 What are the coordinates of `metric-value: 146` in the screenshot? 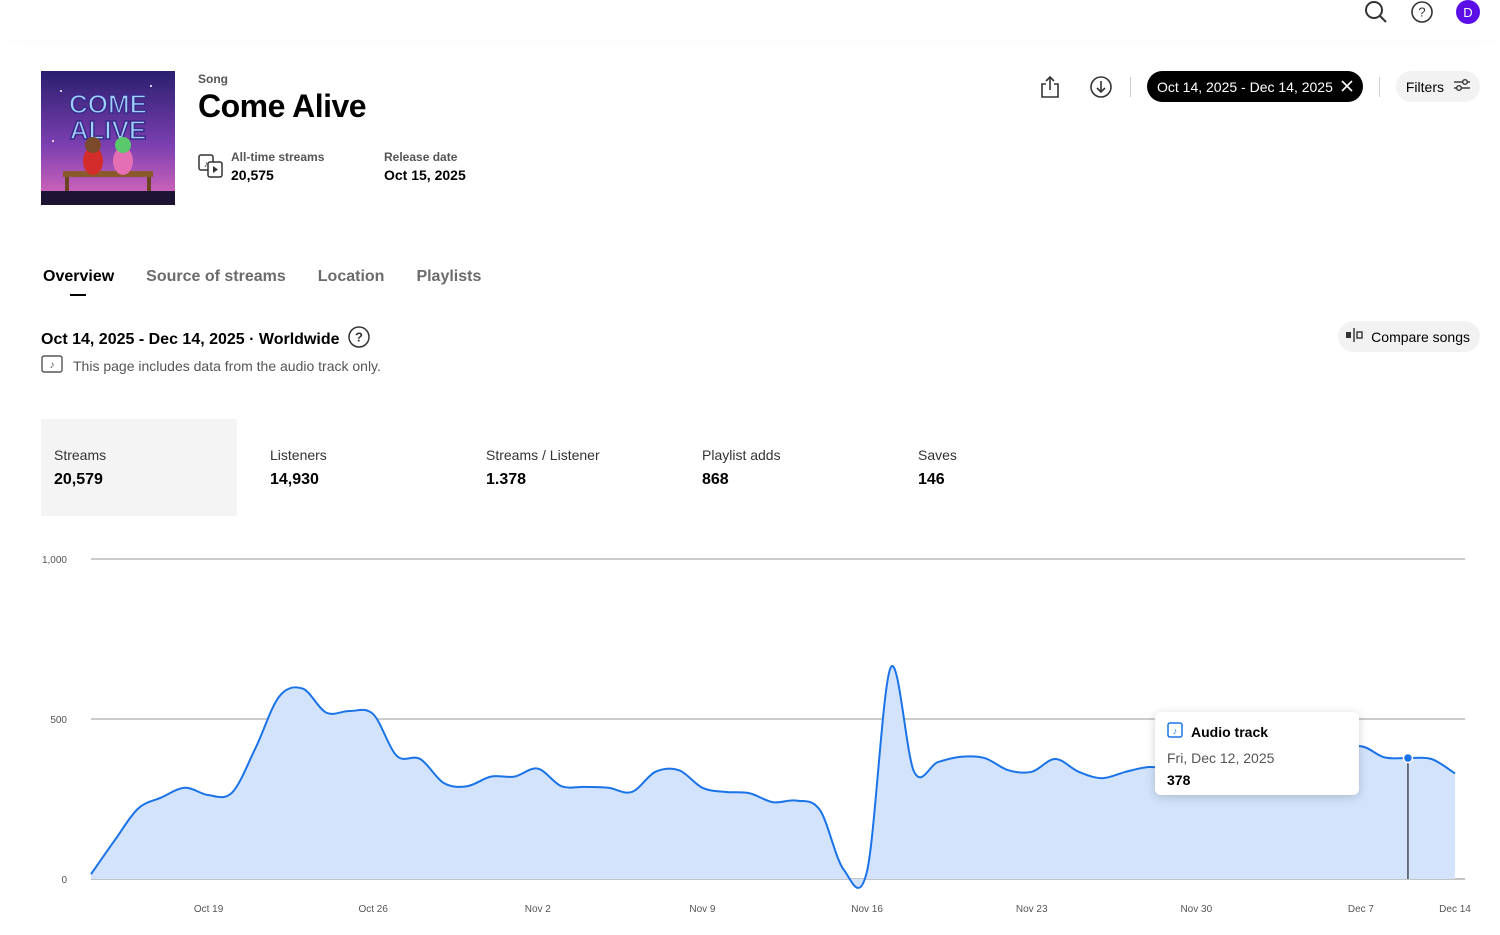 It's located at (931, 479).